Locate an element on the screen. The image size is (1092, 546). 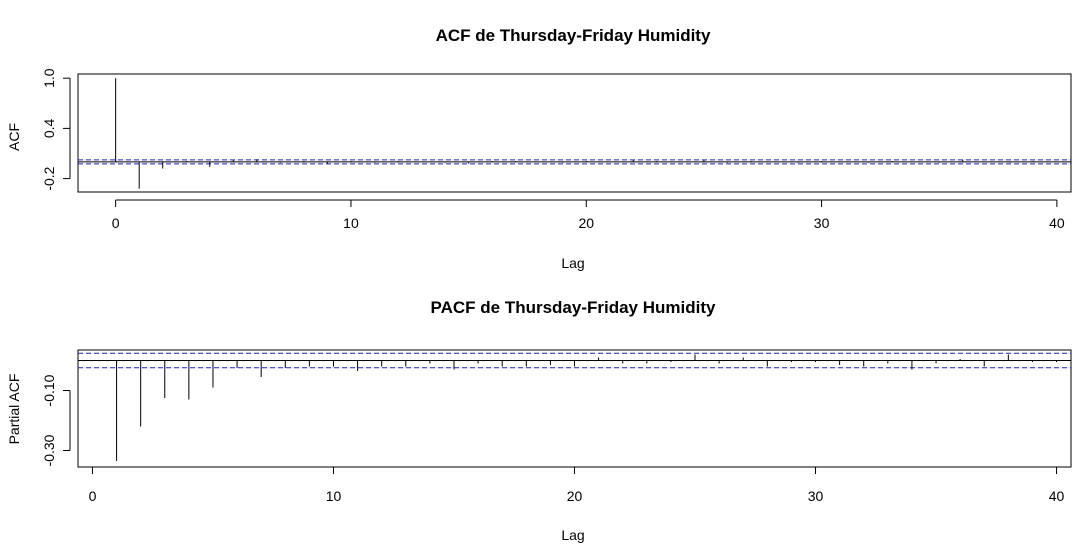
acf-x-axis: 0 10 20 30 40 is located at coordinates (588, 215).